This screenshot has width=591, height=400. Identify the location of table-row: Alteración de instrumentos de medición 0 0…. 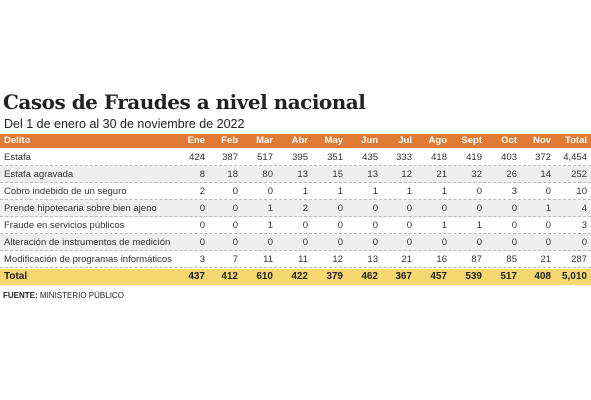
(295, 242).